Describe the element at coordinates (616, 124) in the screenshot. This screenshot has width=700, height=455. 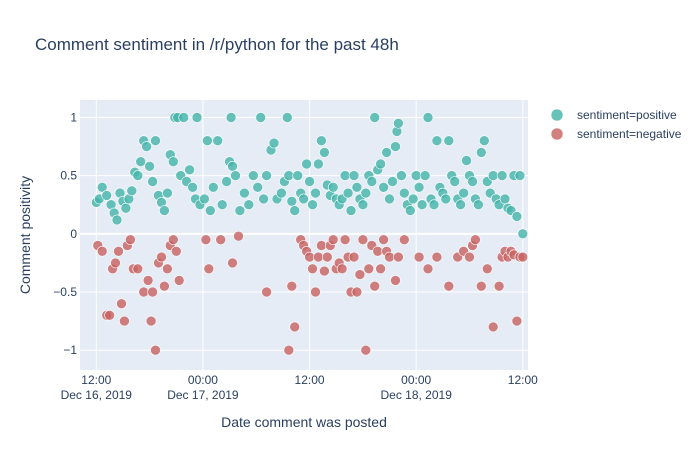
I see `legend: sentiment=positive sentiment=negative` at that location.